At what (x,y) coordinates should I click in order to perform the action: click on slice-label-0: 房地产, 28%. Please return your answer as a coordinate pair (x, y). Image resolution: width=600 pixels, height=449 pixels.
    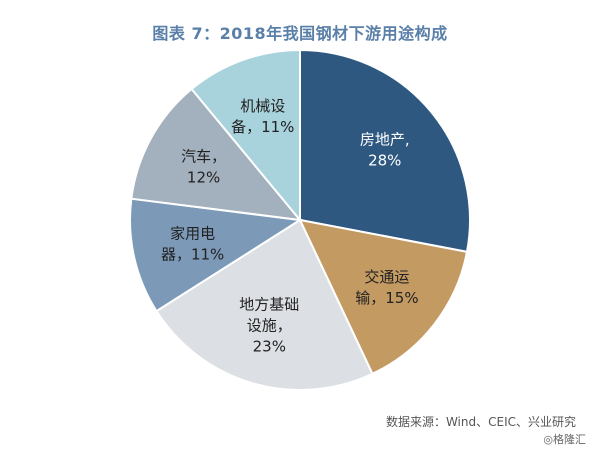
    Looking at the image, I should click on (385, 149).